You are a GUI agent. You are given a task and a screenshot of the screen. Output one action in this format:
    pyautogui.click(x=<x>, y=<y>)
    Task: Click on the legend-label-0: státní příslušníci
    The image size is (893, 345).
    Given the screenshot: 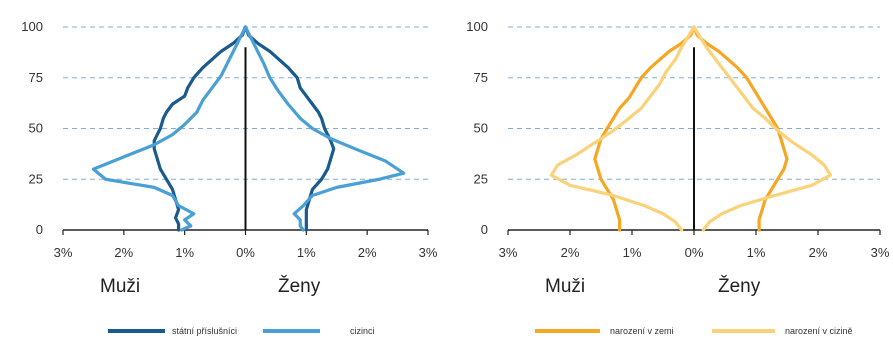 What is the action you would take?
    pyautogui.click(x=204, y=331)
    